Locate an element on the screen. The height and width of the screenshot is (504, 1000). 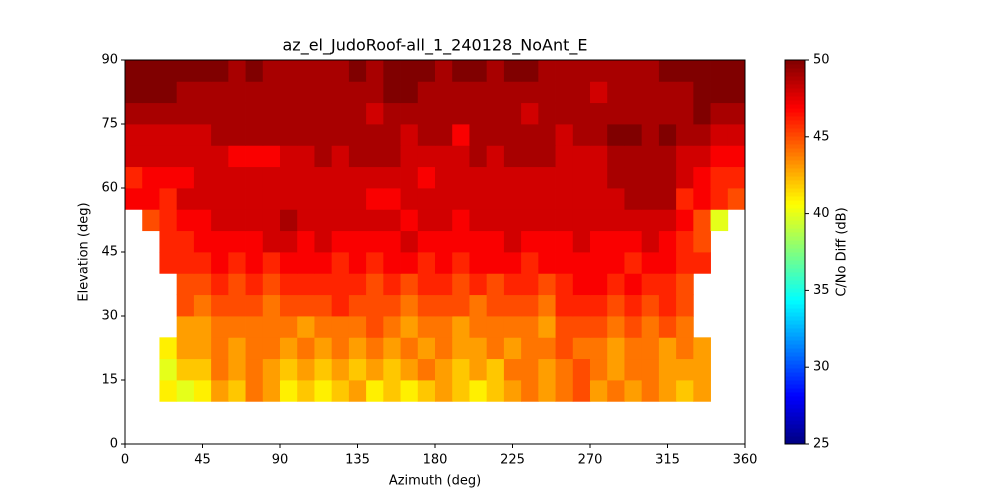
y-tick-label: 75 is located at coordinates (109, 124).